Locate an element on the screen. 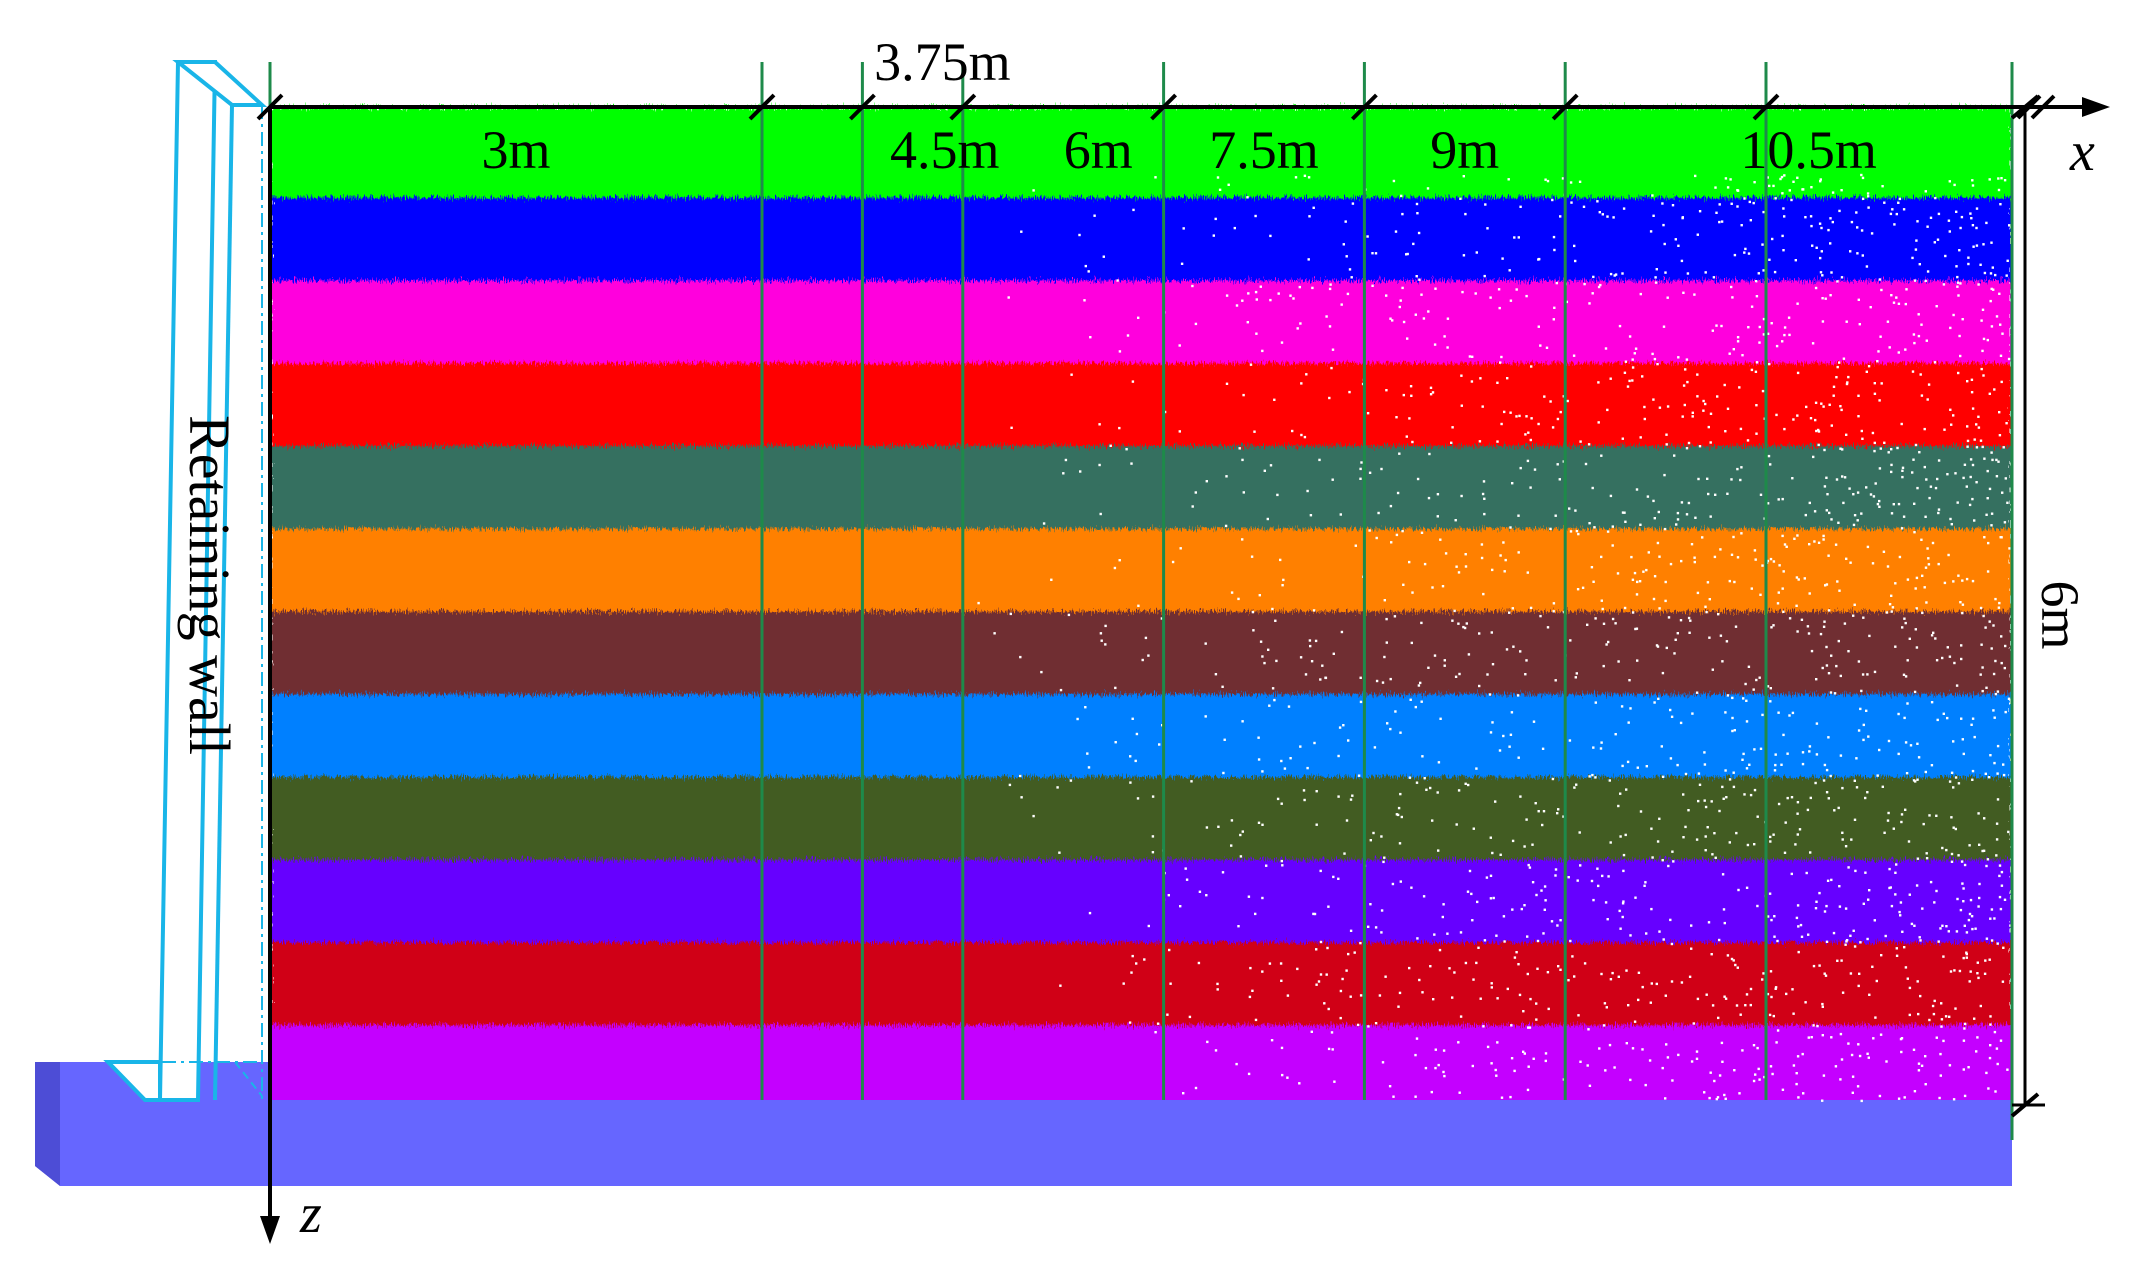 This screenshot has width=2137, height=1263. section-label-5: 7.5m is located at coordinates (1264, 150).